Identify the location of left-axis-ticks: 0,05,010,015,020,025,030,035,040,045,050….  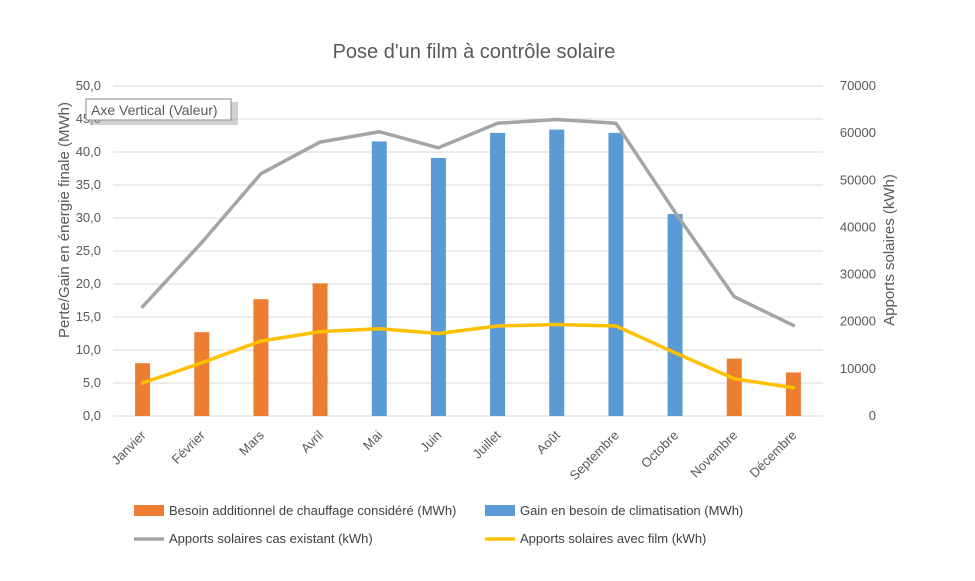
(88, 250).